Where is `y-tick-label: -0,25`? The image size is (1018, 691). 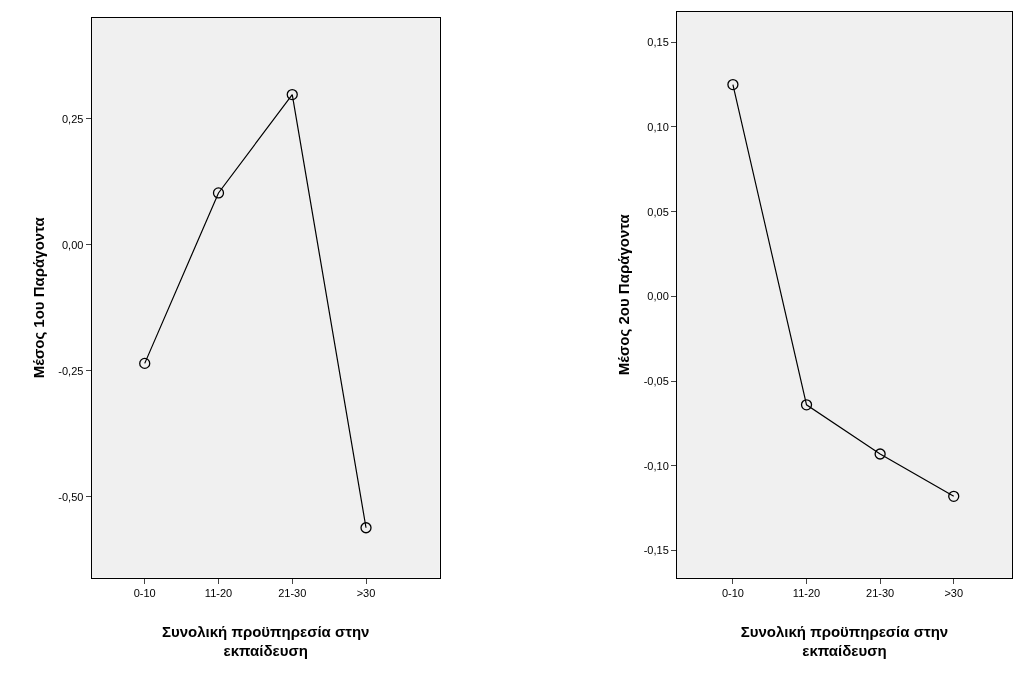 y-tick-label: -0,25 is located at coordinates (71, 370).